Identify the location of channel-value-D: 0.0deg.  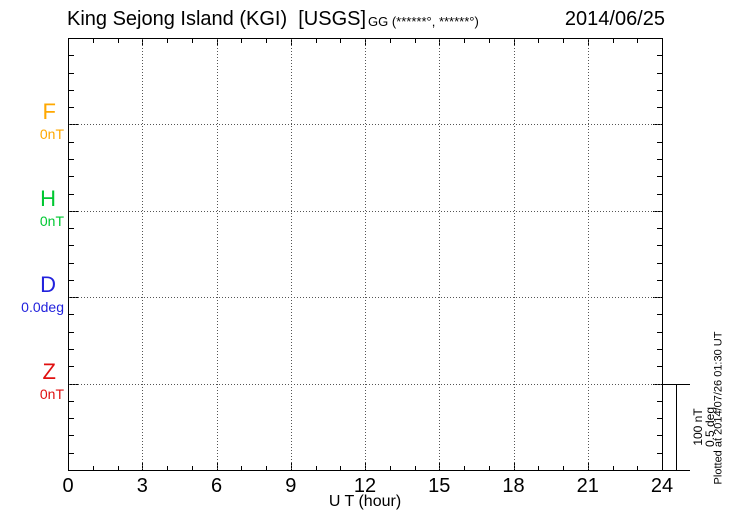
(42, 307).